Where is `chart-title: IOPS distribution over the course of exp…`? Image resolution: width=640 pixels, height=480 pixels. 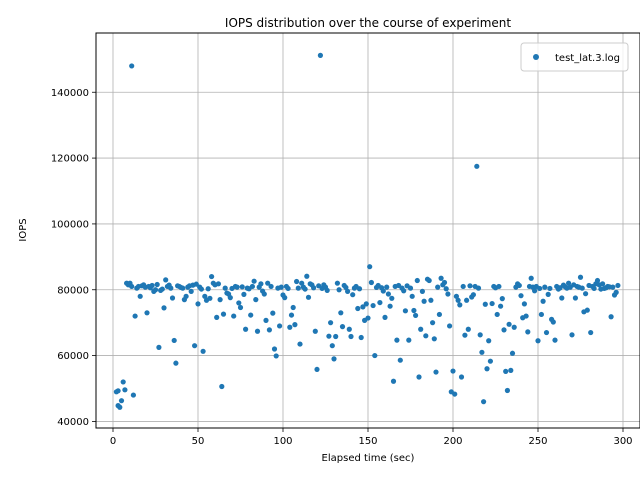
chart-title: IOPS distribution over the course of exp… is located at coordinates (368, 23).